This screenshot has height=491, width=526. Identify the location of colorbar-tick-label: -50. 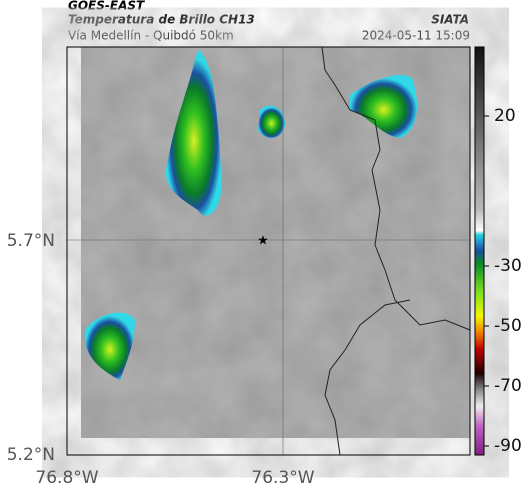
(508, 326).